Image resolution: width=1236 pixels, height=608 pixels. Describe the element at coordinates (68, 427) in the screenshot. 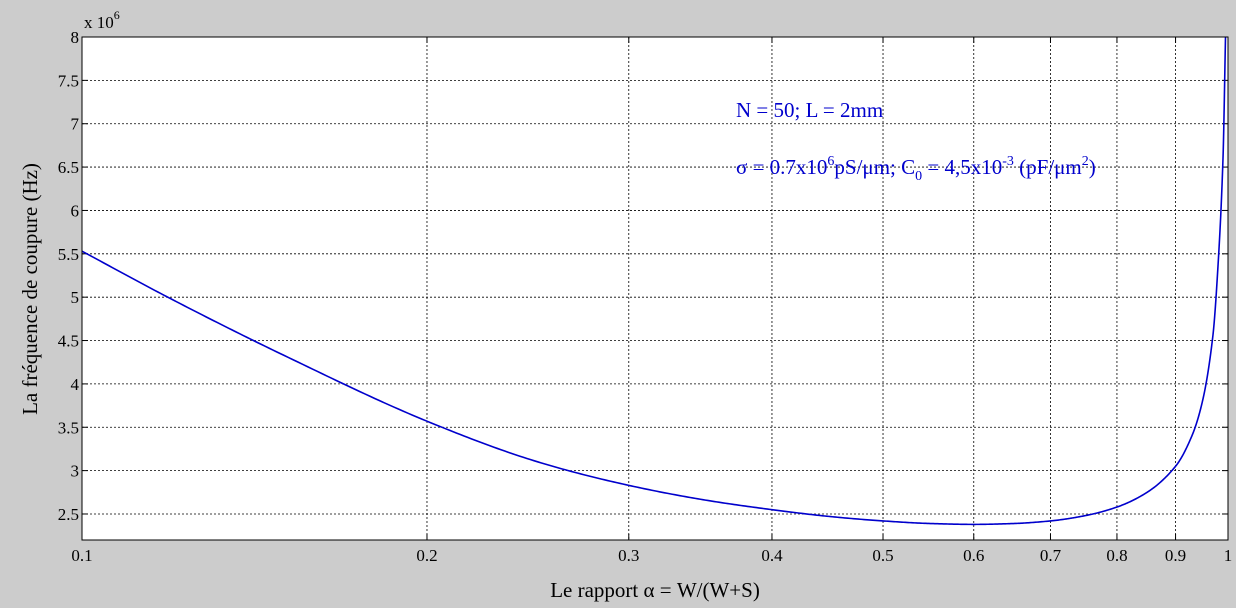

I see `y-tick-label: 3.5` at that location.